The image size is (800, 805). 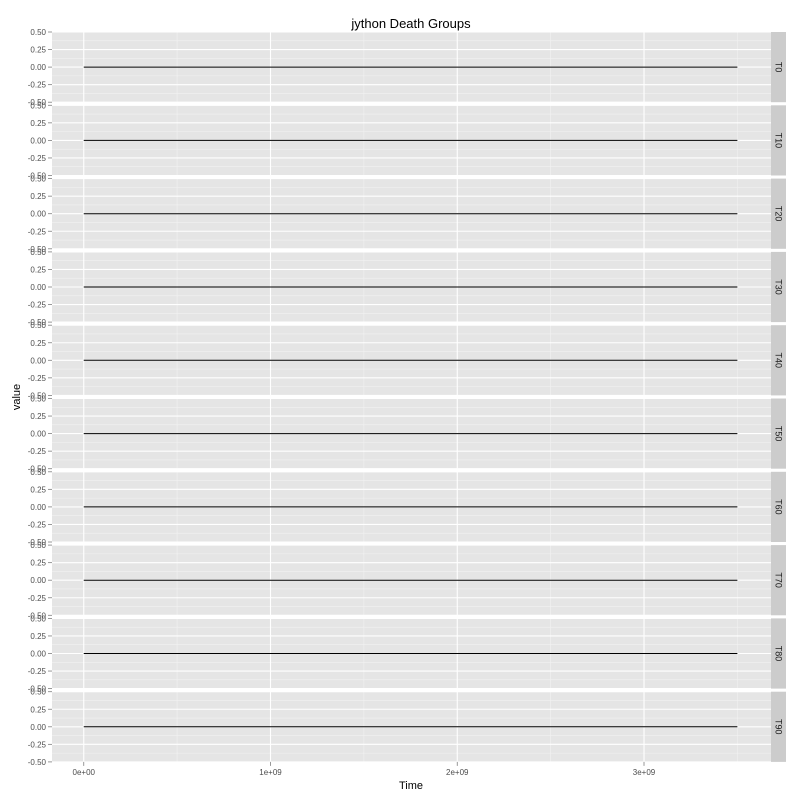 I want to click on facet-strip-label: T80, so click(x=779, y=654).